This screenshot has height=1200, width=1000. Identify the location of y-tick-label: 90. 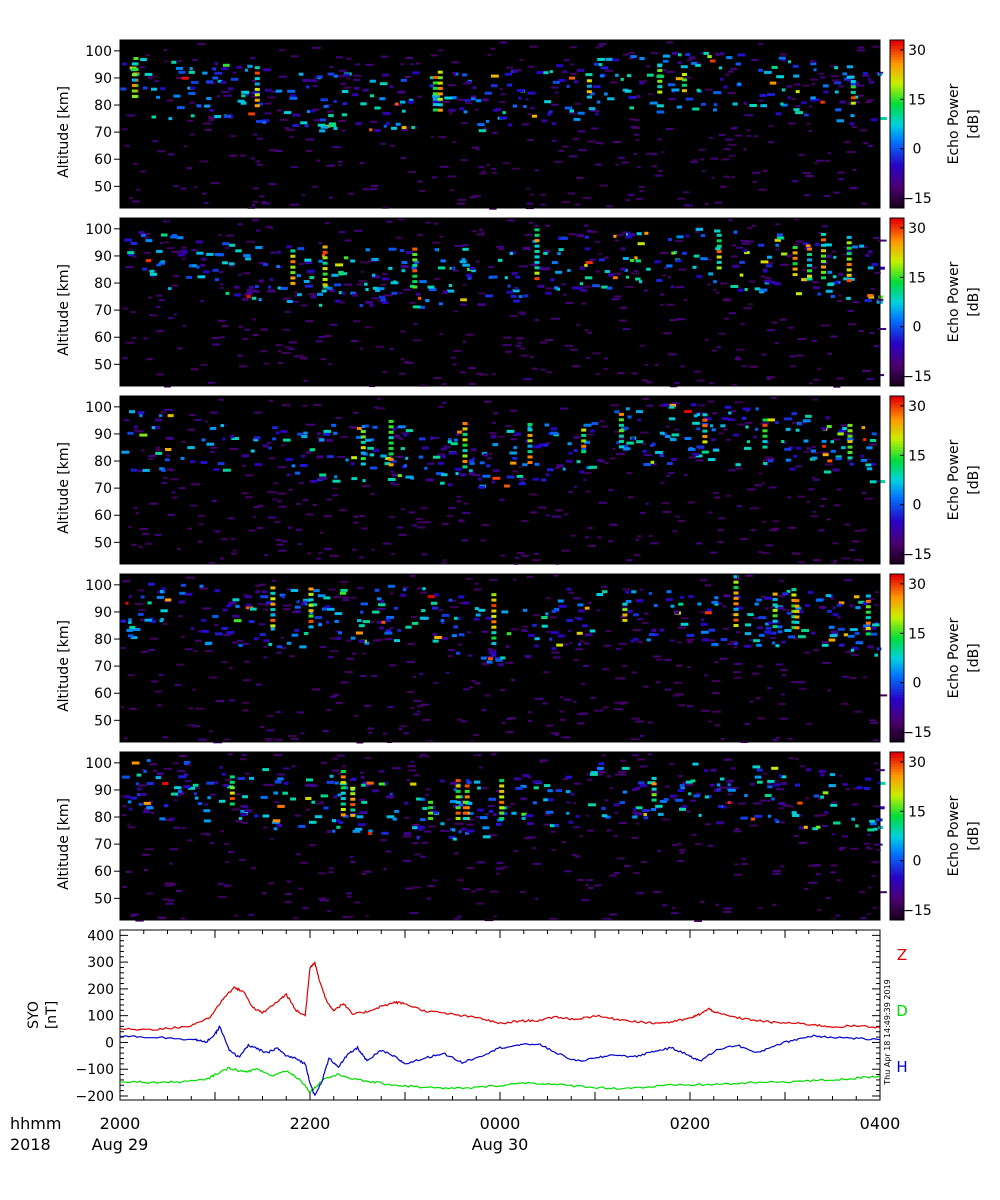
(103, 791).